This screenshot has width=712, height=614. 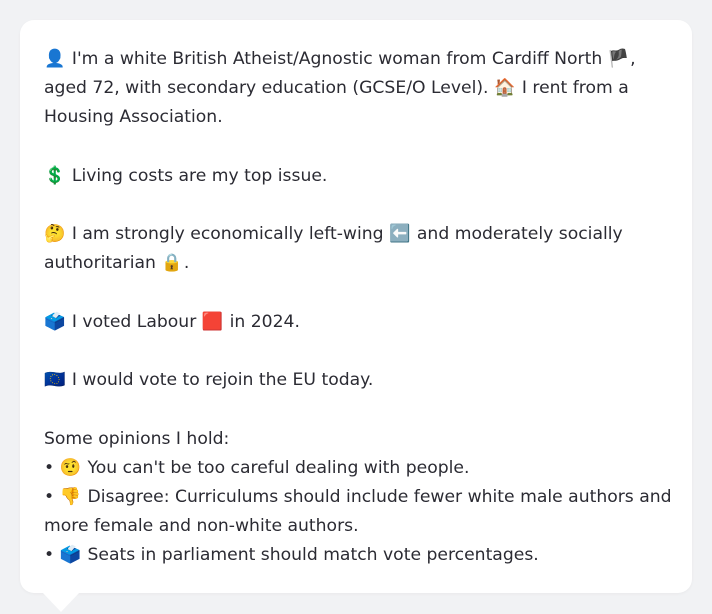 I want to click on thumbs-down-icon: 👎, so click(x=70, y=496).